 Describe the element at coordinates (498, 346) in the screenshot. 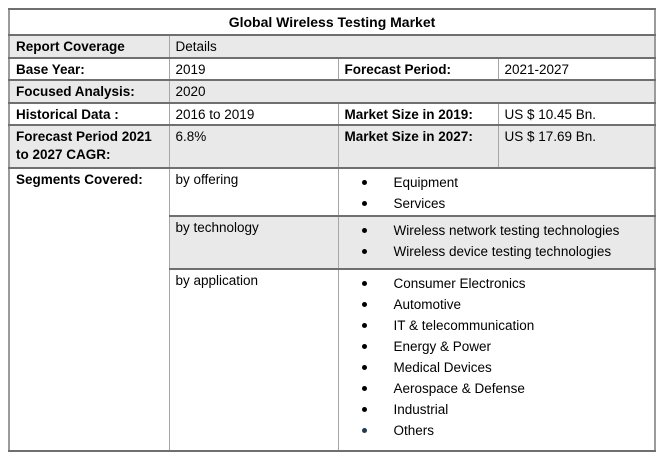

I see `list-item: Energy & Power` at that location.